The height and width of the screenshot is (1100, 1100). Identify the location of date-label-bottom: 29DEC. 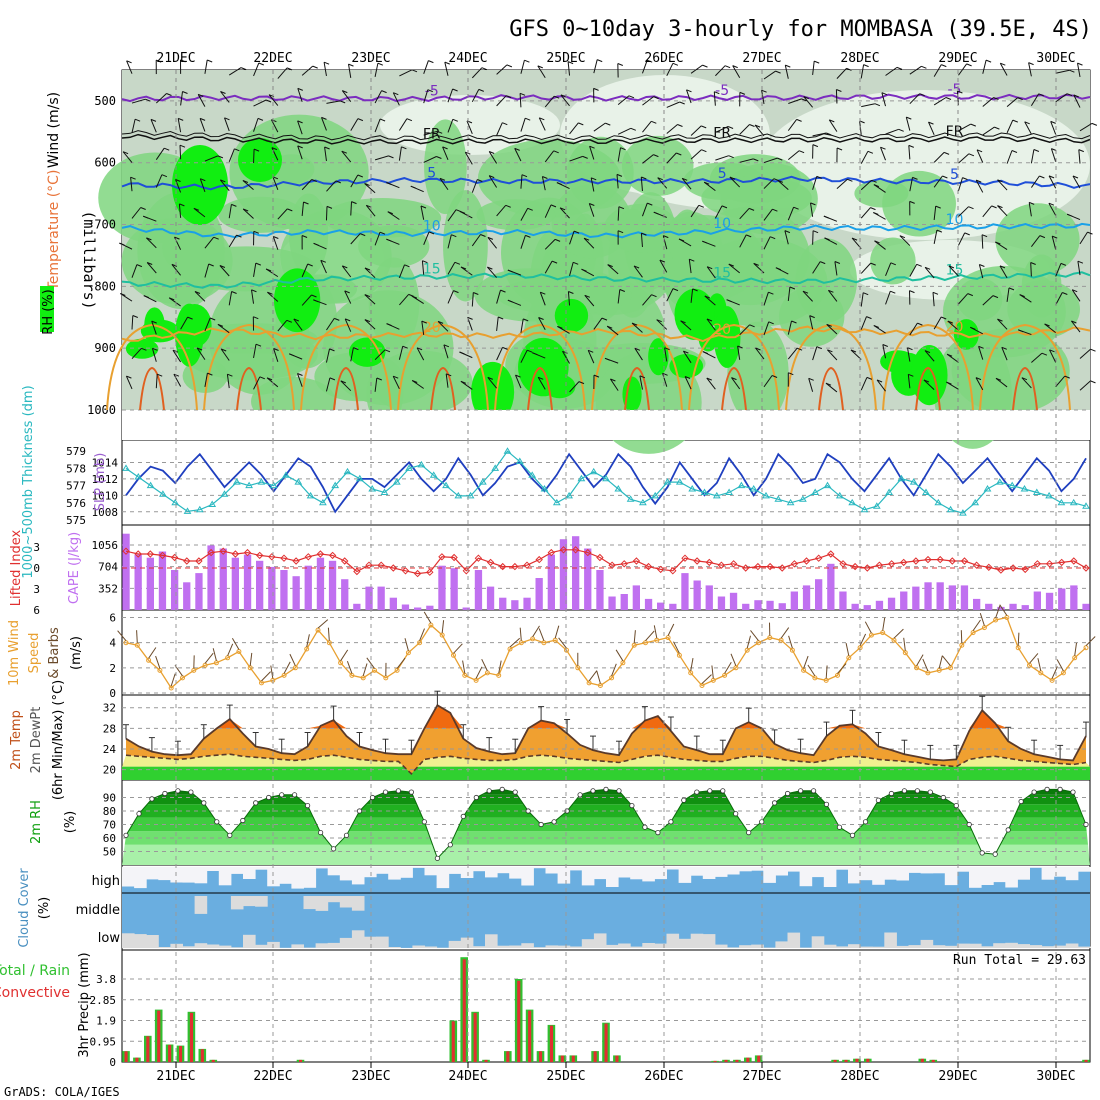
(957, 1076).